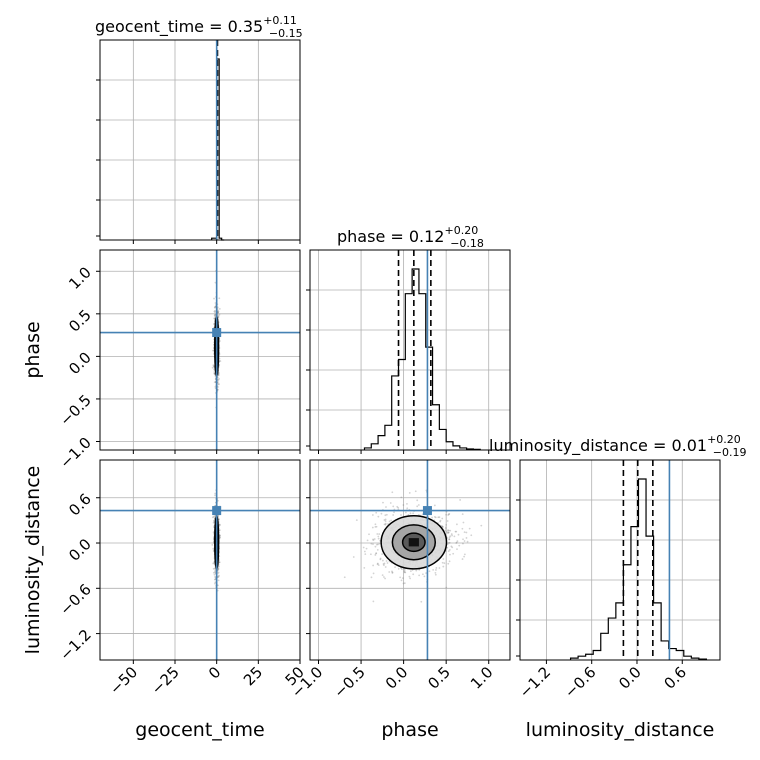  What do you see at coordinates (80, 321) in the screenshot?
I see `pair-geocent-time-phase-ytick-label-3: 0.5` at bounding box center [80, 321].